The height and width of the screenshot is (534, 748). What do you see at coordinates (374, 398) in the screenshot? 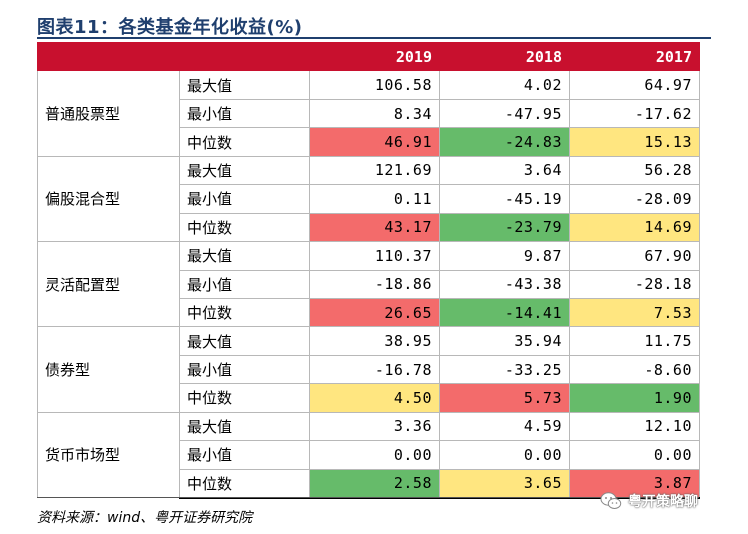
I see `value-cell: 4.50` at bounding box center [374, 398].